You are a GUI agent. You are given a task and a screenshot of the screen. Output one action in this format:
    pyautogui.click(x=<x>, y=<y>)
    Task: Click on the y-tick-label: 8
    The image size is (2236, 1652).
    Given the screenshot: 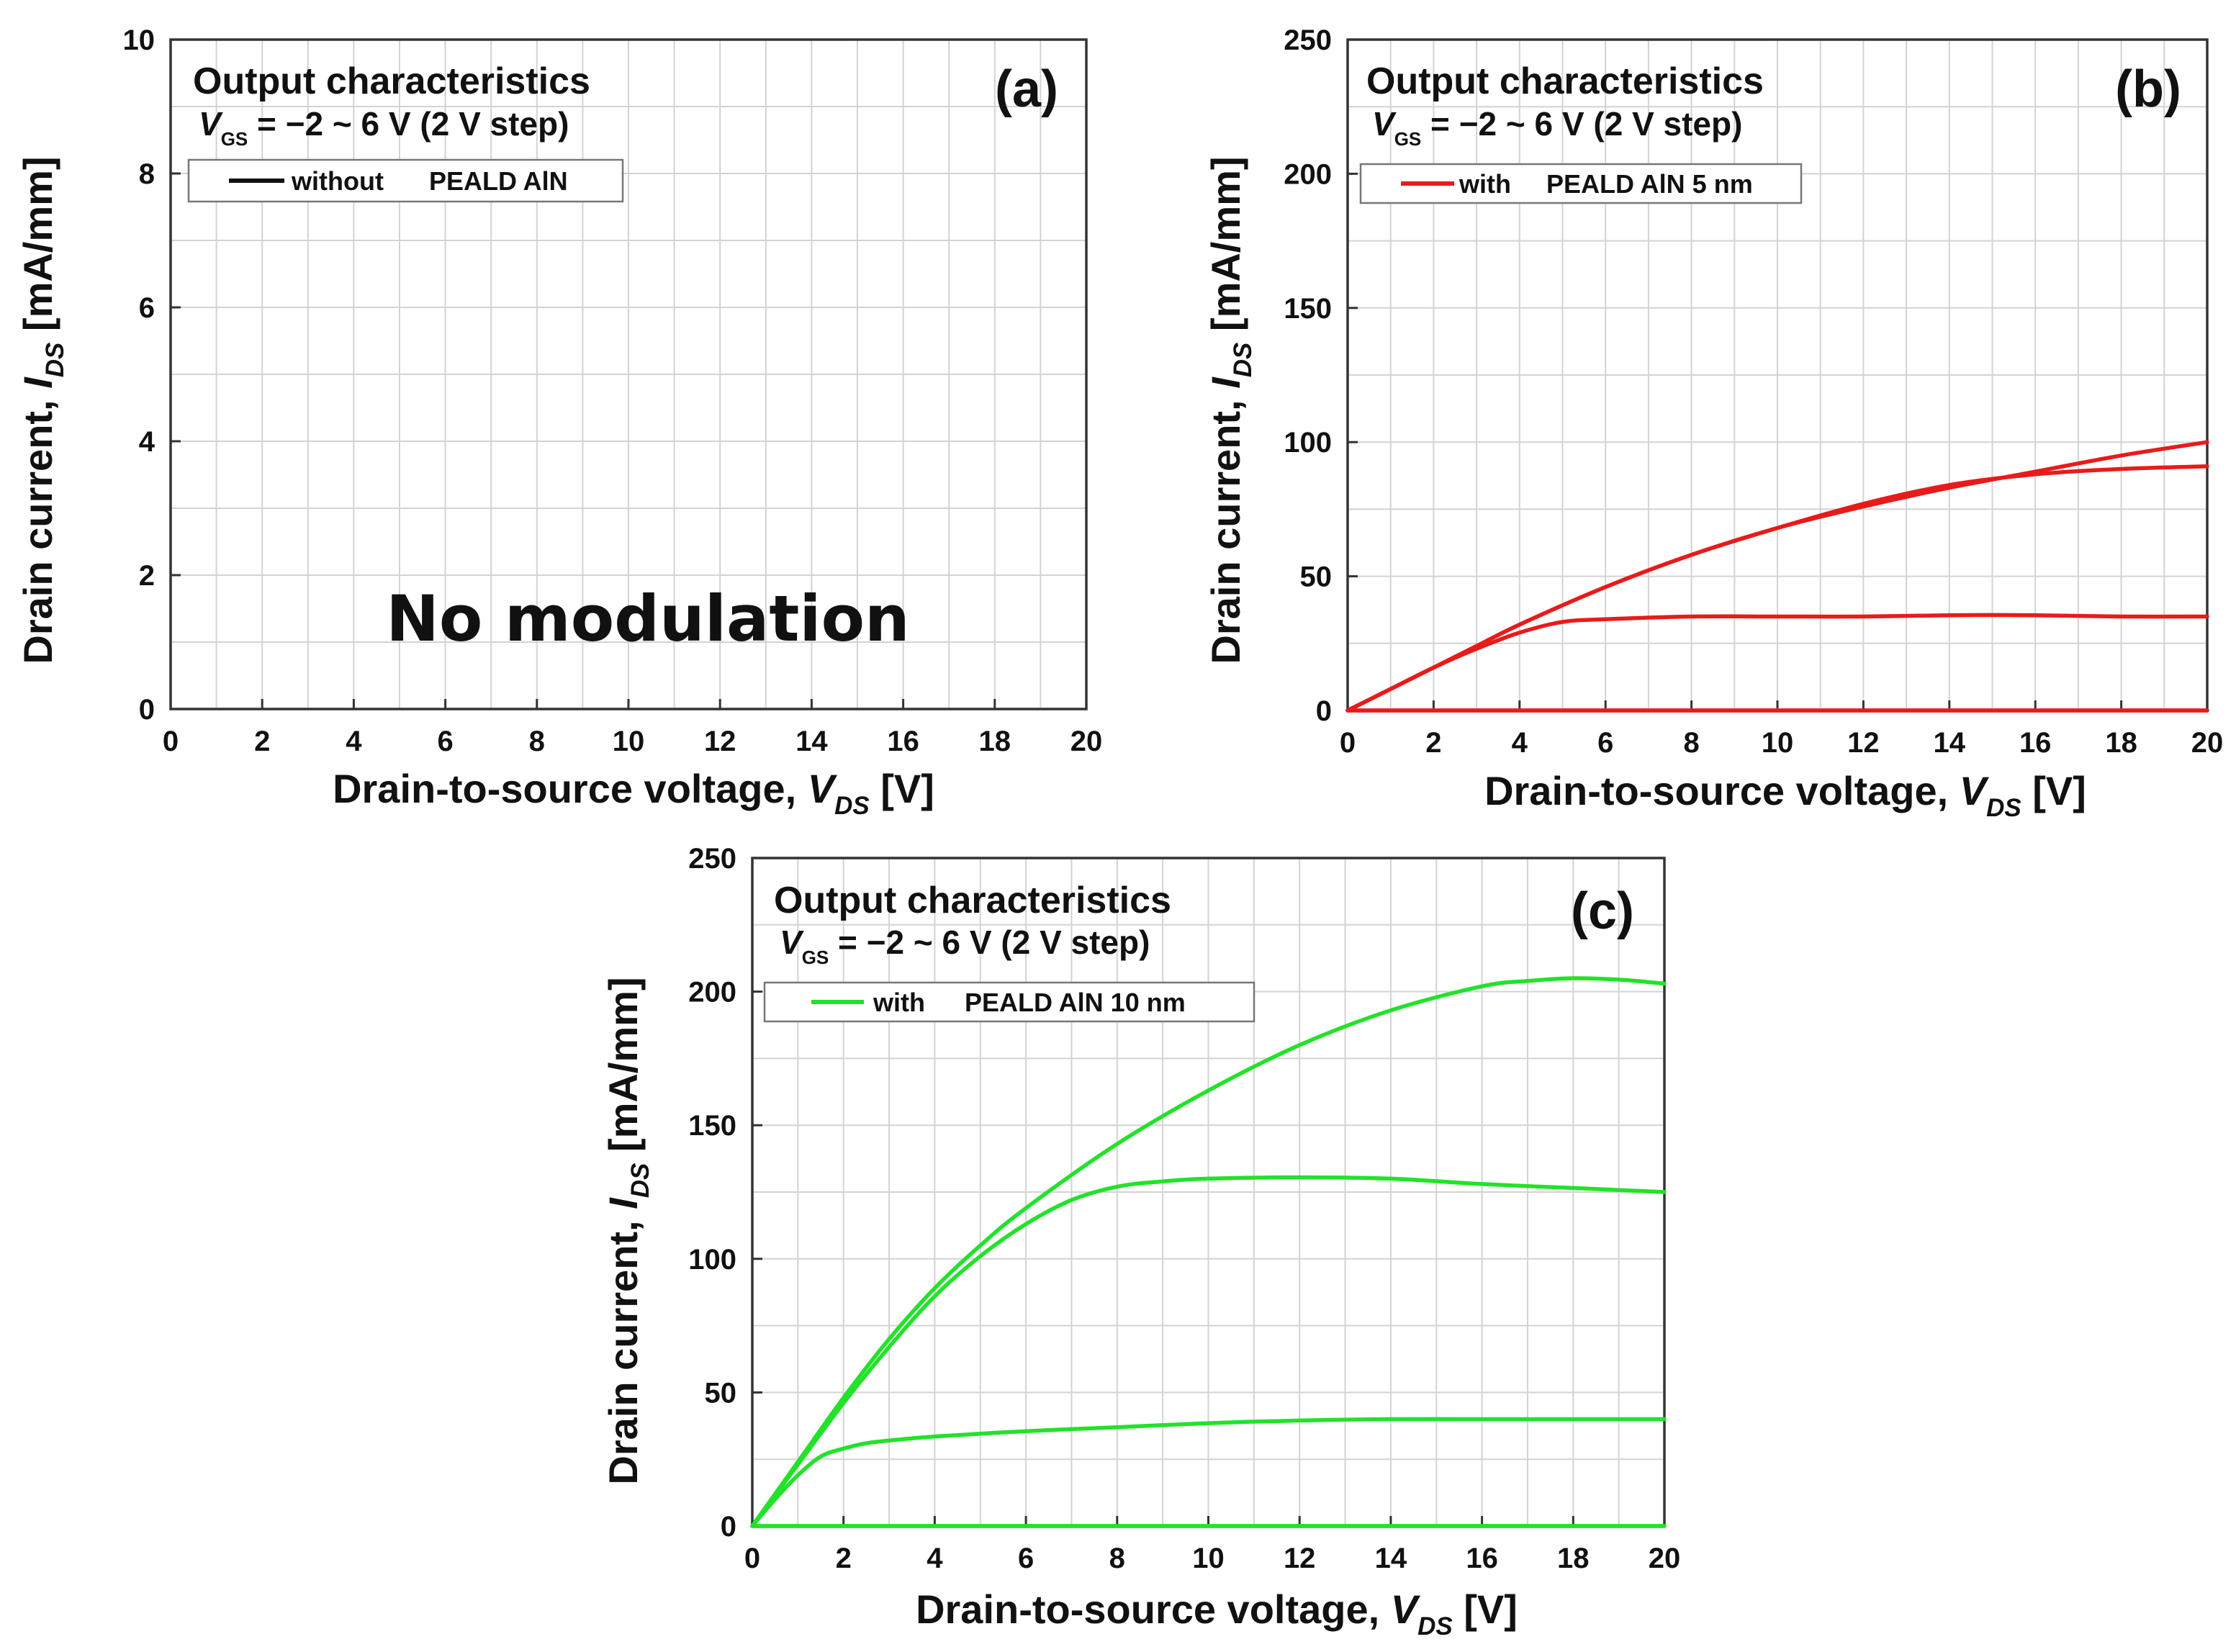 What is the action you would take?
    pyautogui.click(x=147, y=174)
    